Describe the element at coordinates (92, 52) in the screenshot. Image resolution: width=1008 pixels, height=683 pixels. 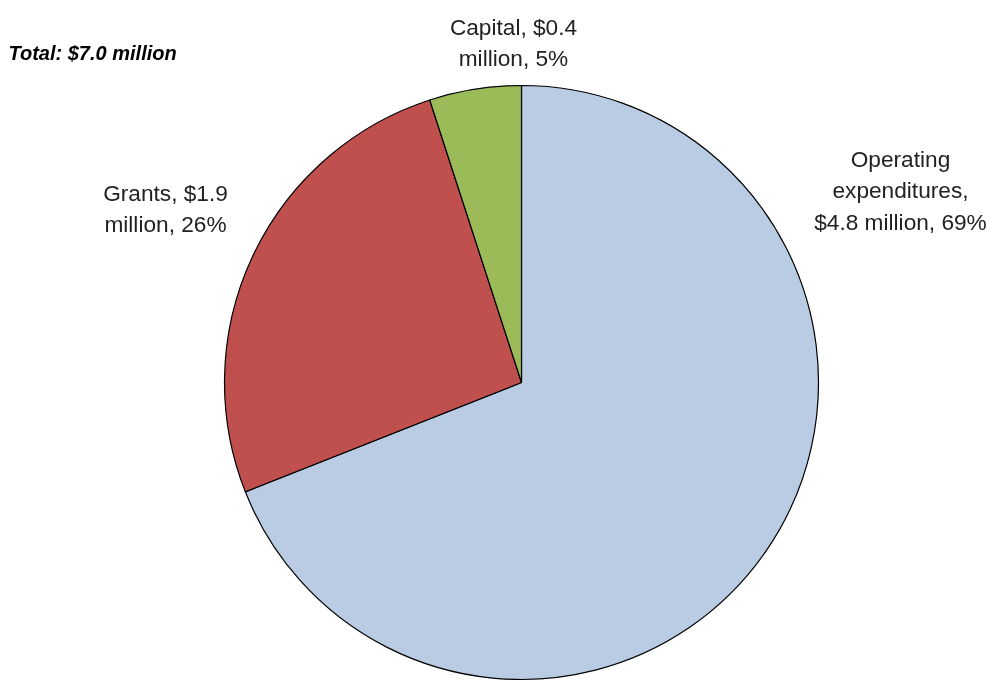
I see `text: Total: $7.0 million` at that location.